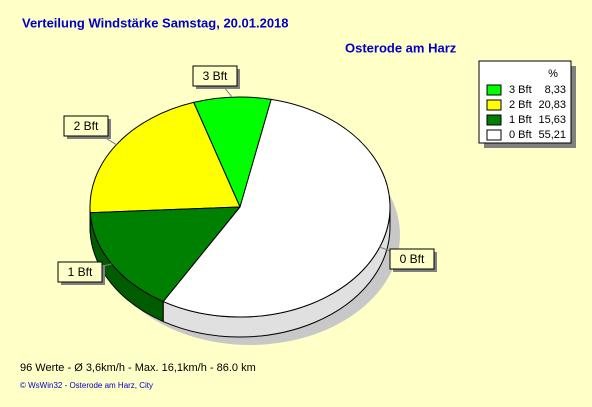 This screenshot has height=407, width=592. What do you see at coordinates (552, 120) in the screenshot?
I see `legend-value: 15,63` at bounding box center [552, 120].